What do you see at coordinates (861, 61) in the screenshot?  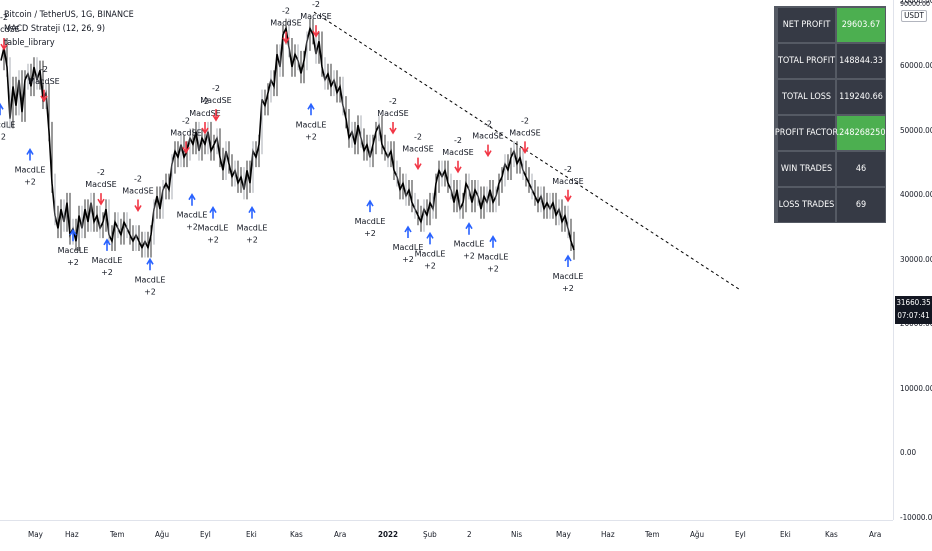 I see `stats-value: 148844.33` at bounding box center [861, 61].